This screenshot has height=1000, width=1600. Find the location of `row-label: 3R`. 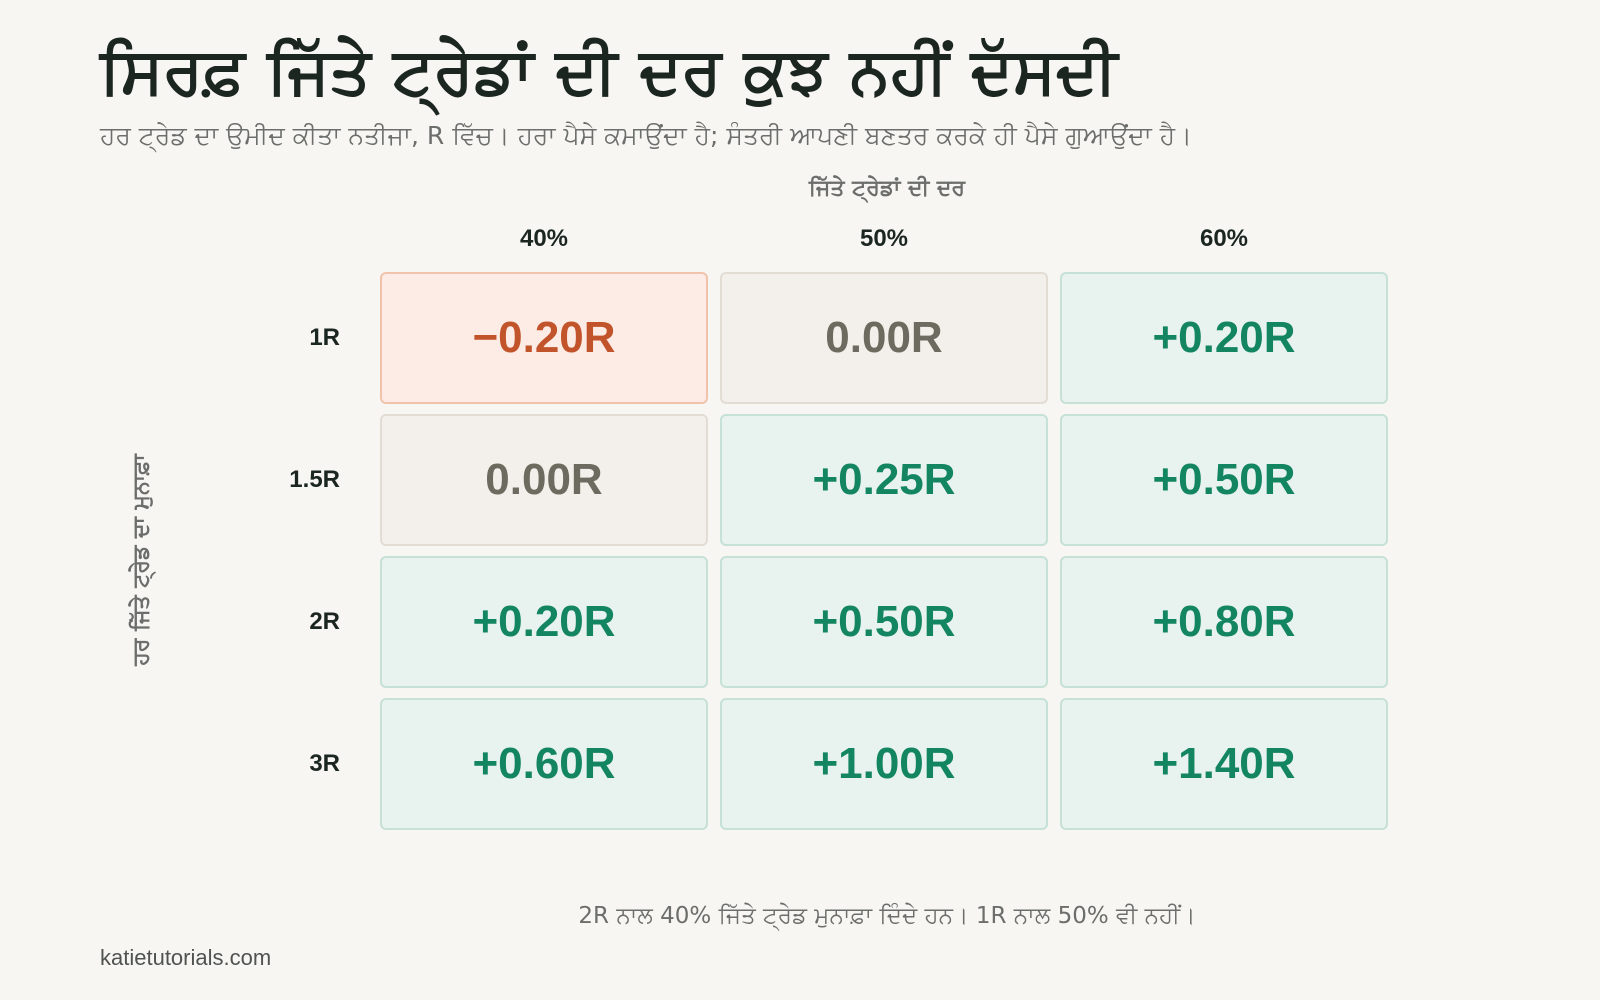

row-label: 3R is located at coordinates (324, 763).